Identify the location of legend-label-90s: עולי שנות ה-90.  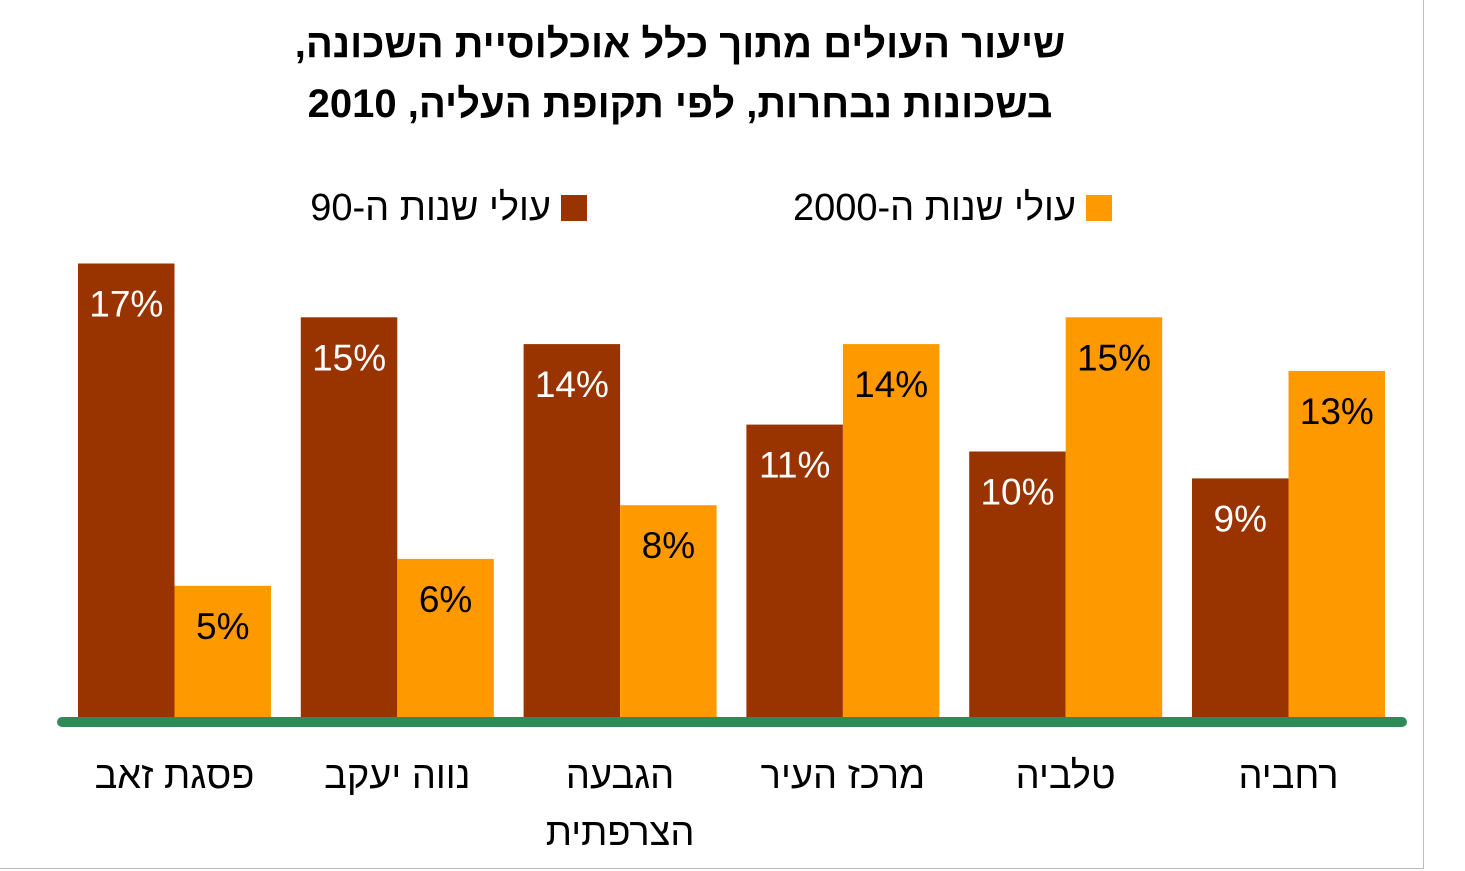
(430, 207).